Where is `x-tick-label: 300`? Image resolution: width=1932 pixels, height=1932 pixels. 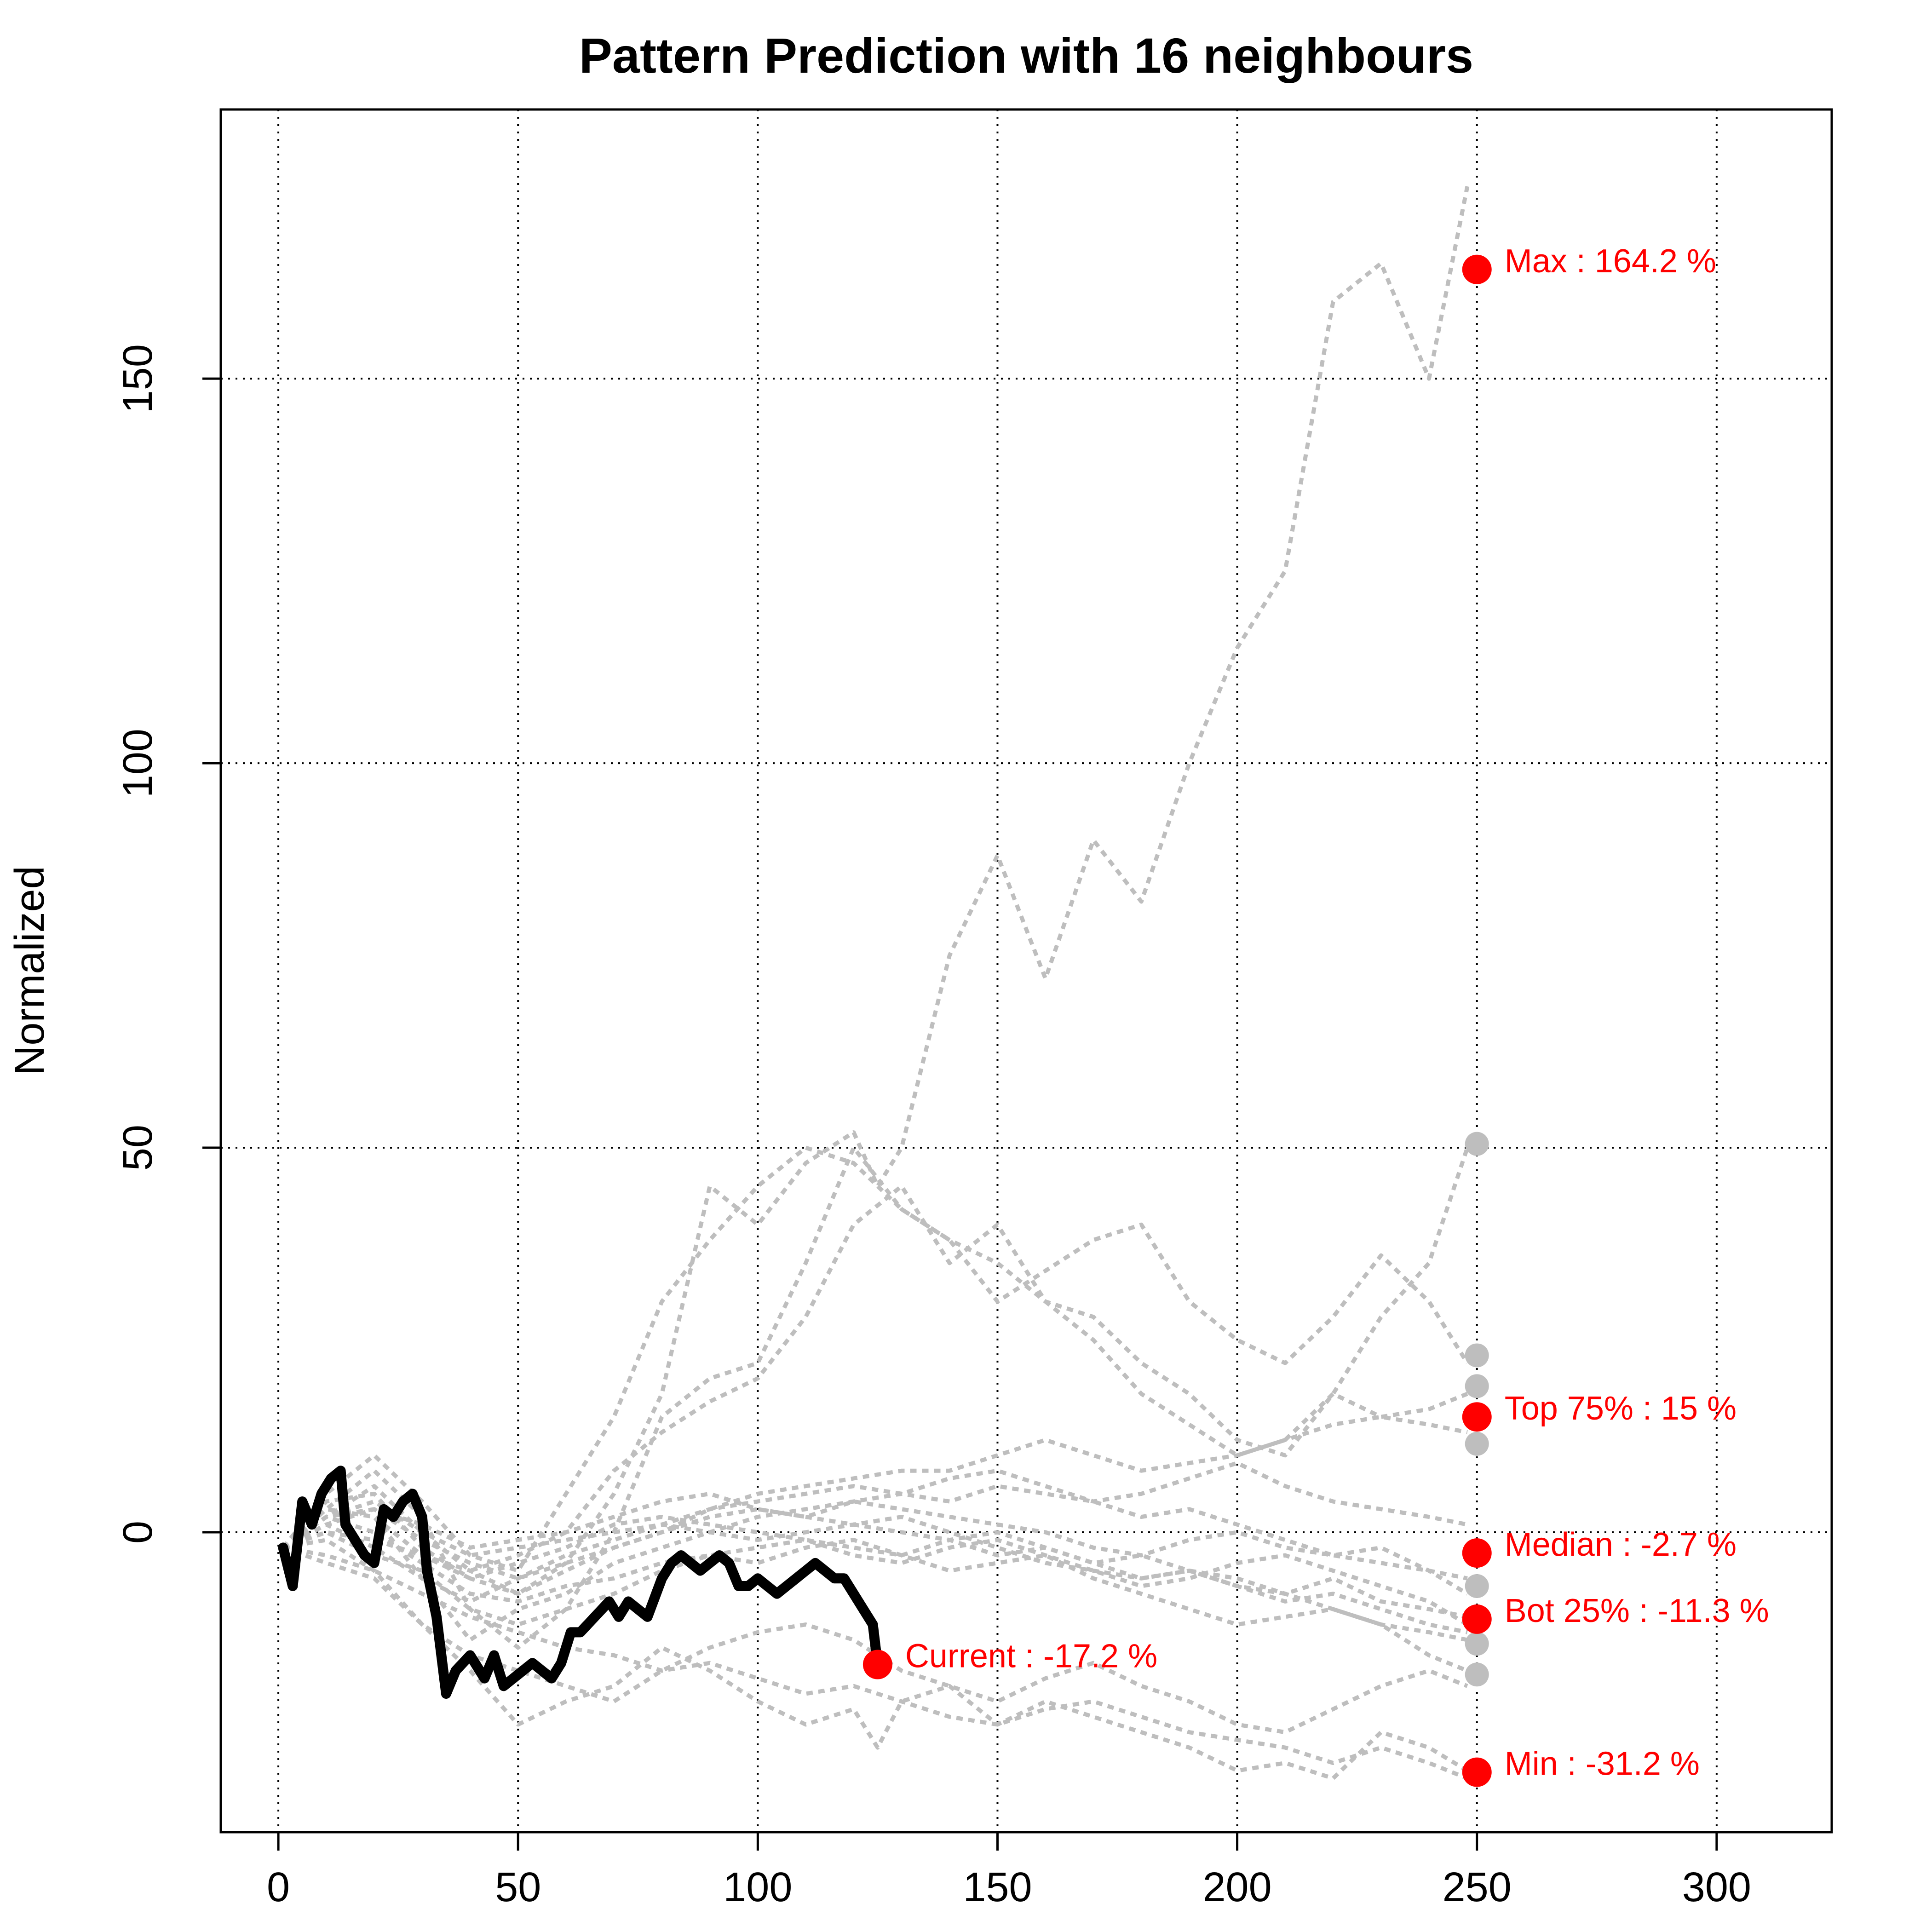
x-tick-label: 300 is located at coordinates (1716, 1887).